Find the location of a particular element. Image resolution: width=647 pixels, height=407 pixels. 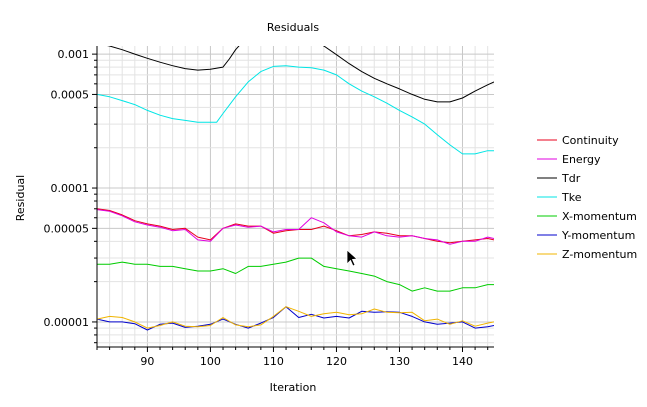

y-tick-label: 0.00005 is located at coordinates (67, 228).